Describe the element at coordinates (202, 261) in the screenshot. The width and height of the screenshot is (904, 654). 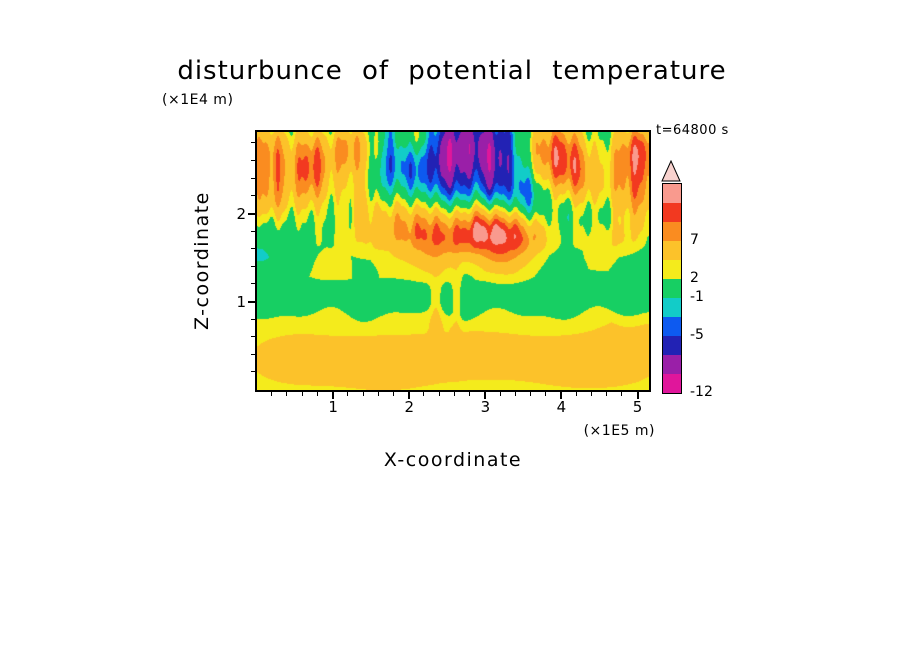
I see `y-axis-title: Z-coordinate` at that location.